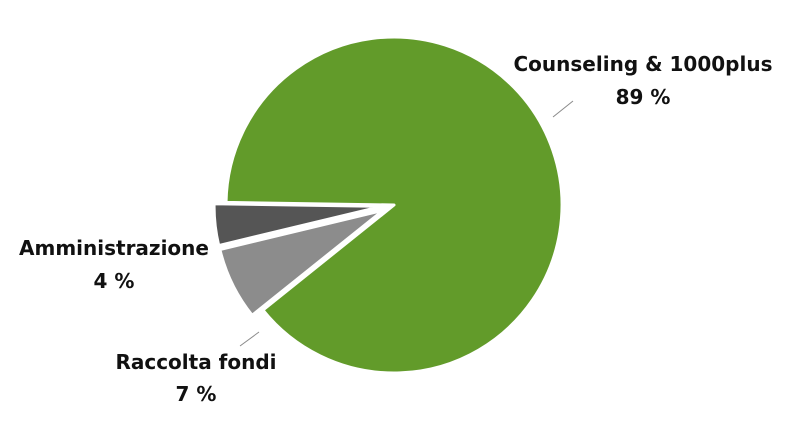  What do you see at coordinates (195, 362) in the screenshot?
I see `label-raccolta-name: Raccolta fondi` at bounding box center [195, 362].